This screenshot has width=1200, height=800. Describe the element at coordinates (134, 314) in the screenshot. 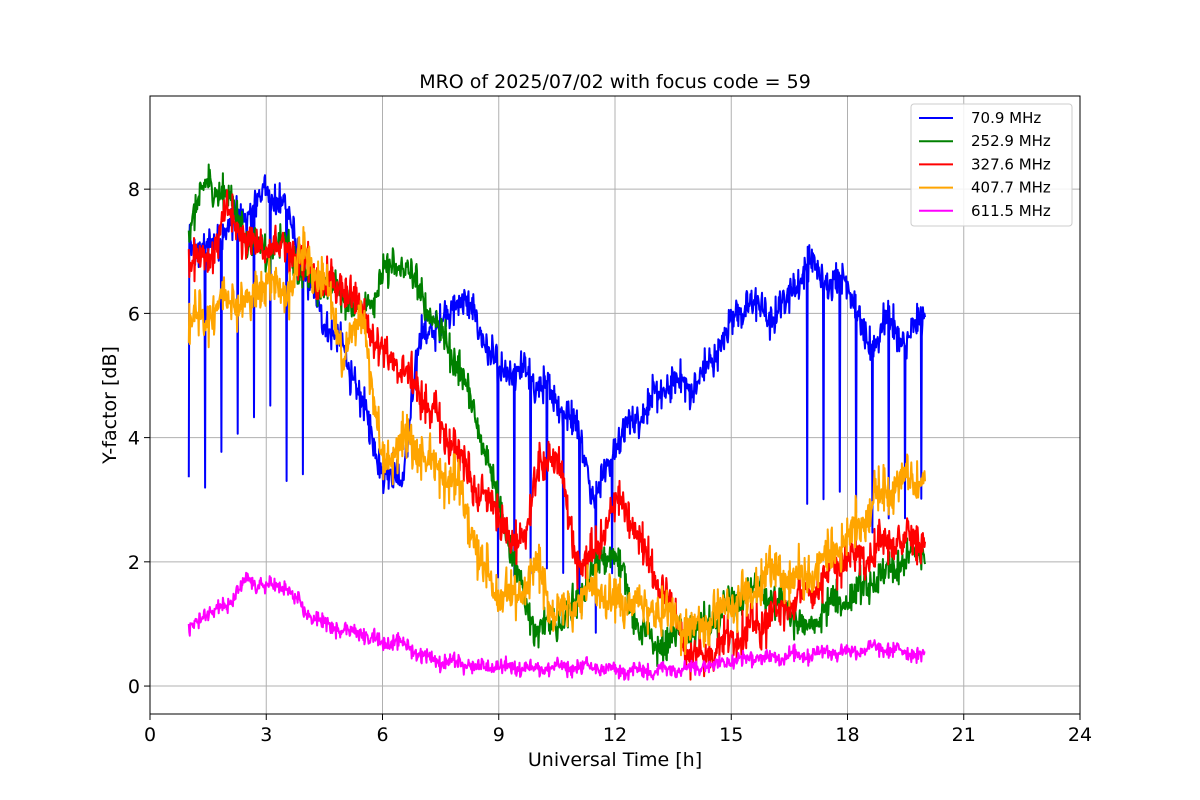

I see `y-tick-label: 6` at that location.